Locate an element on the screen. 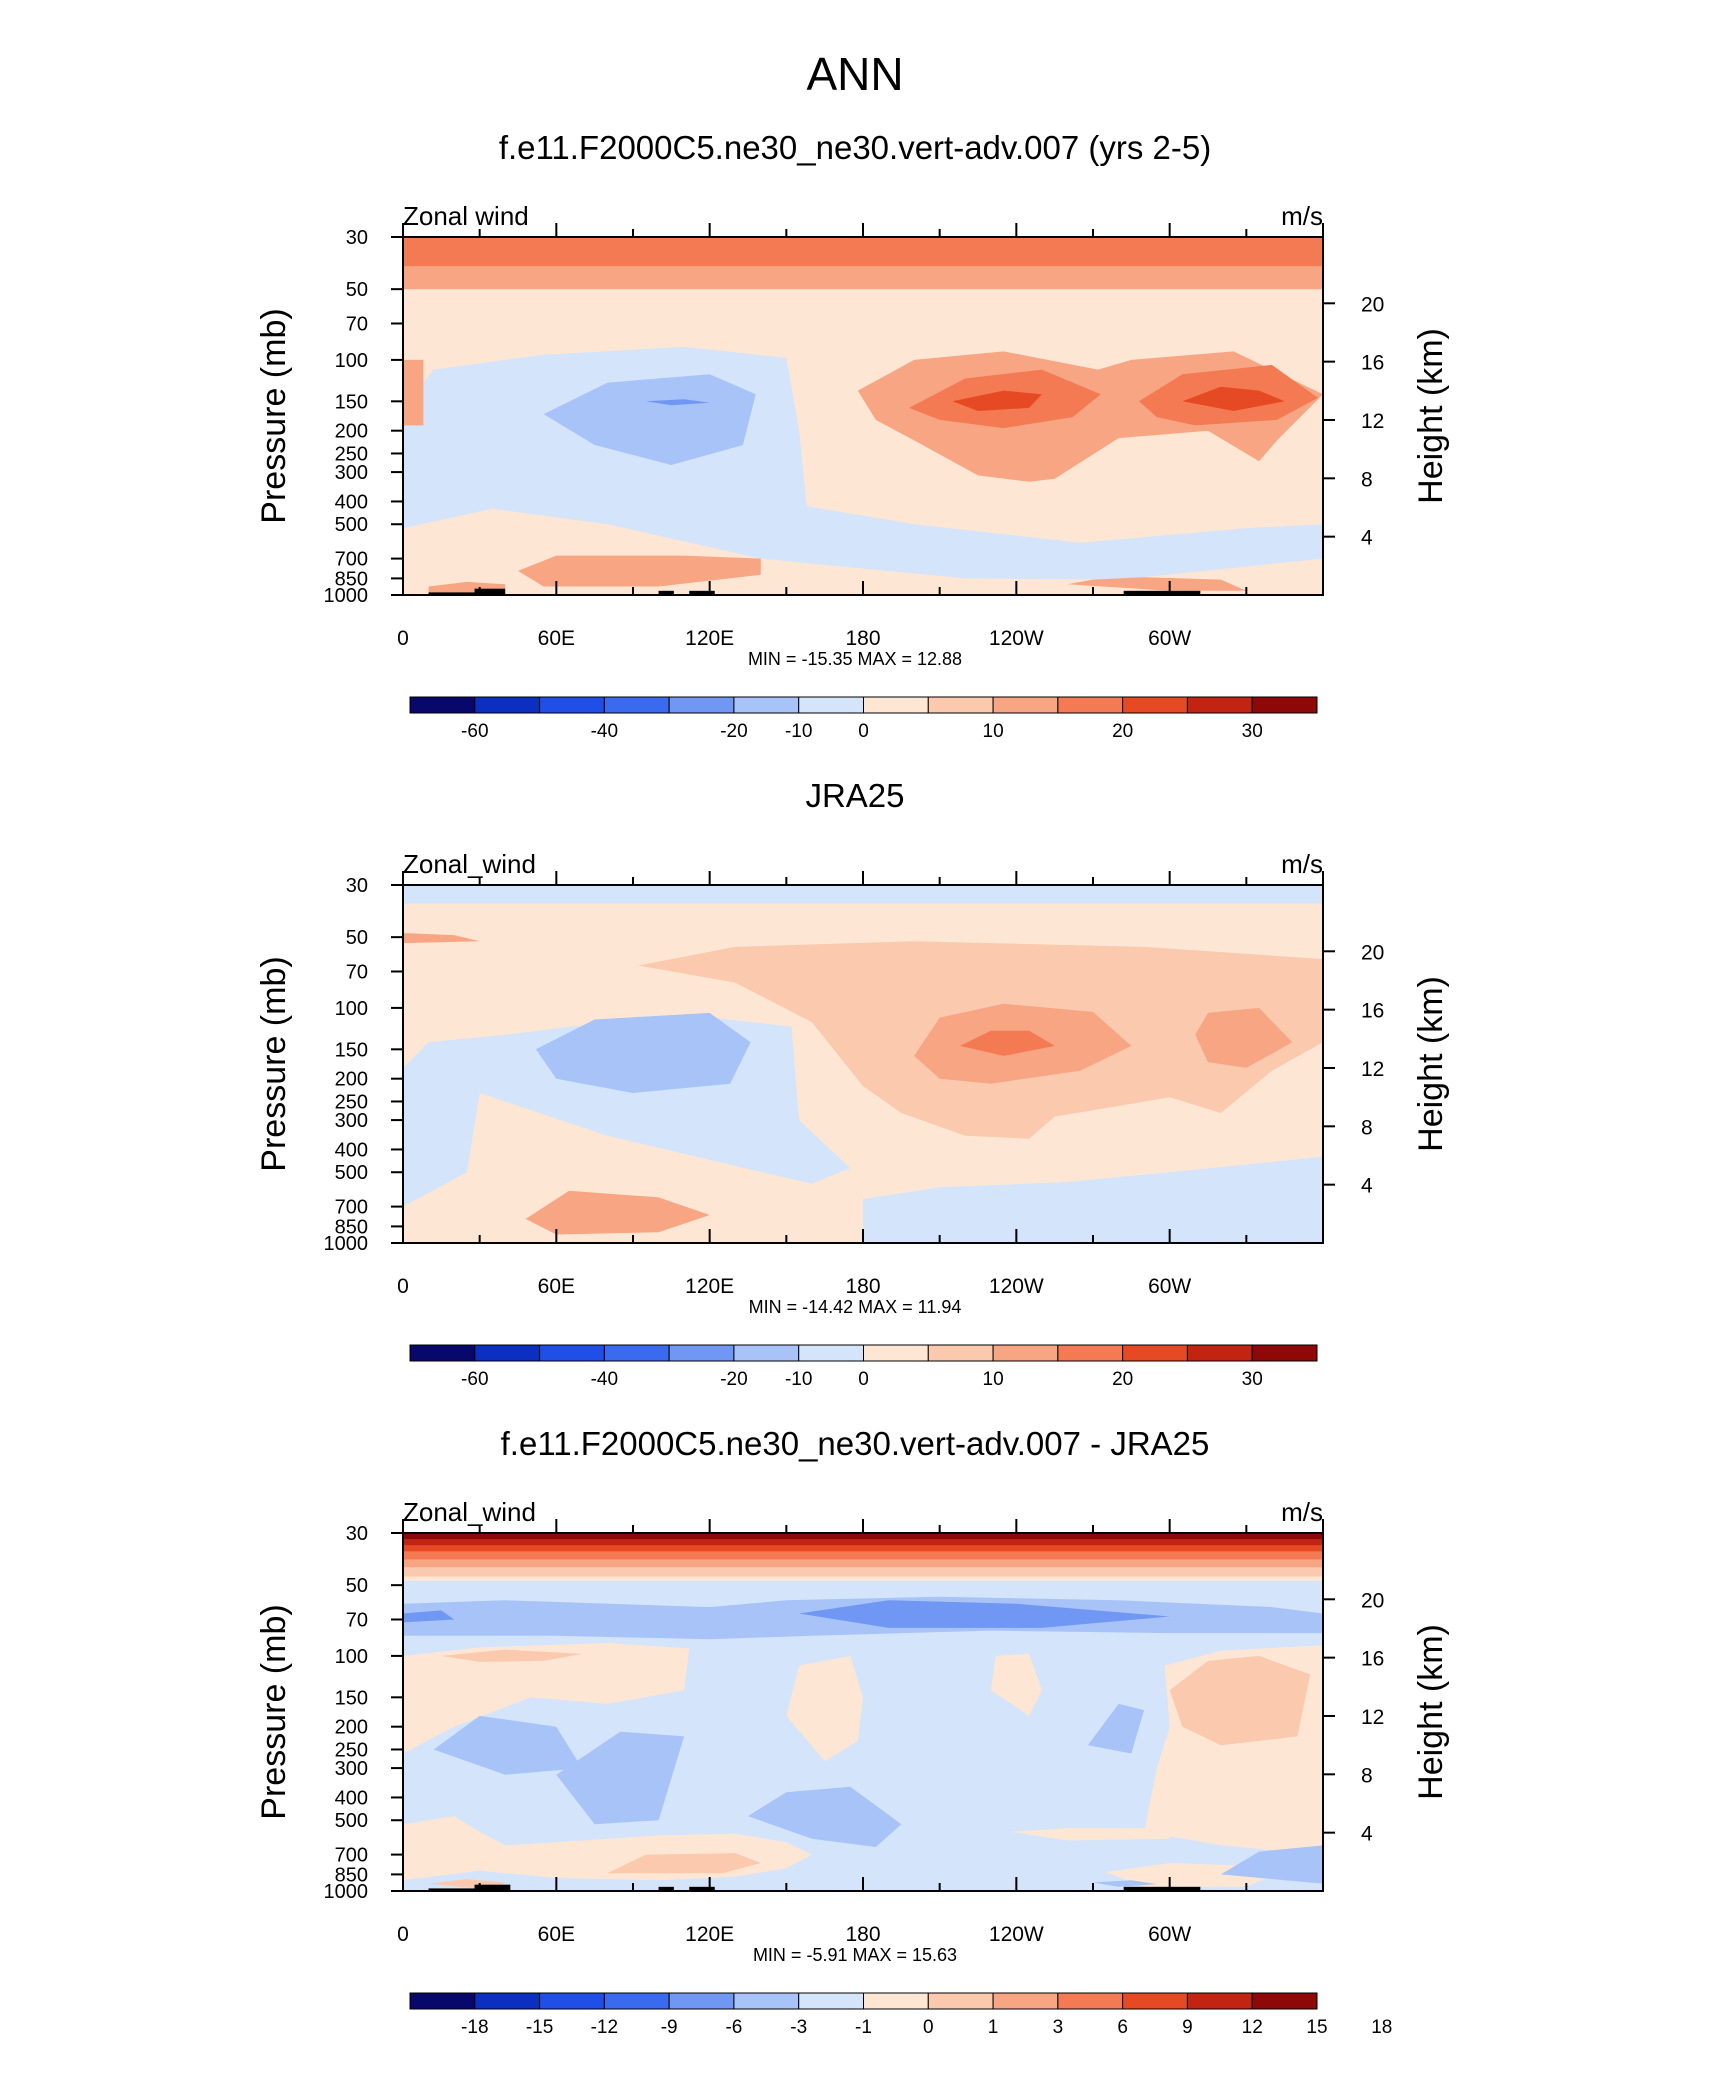 This screenshot has height=2074, width=1710. colorbar-label: -10 is located at coordinates (798, 1379).